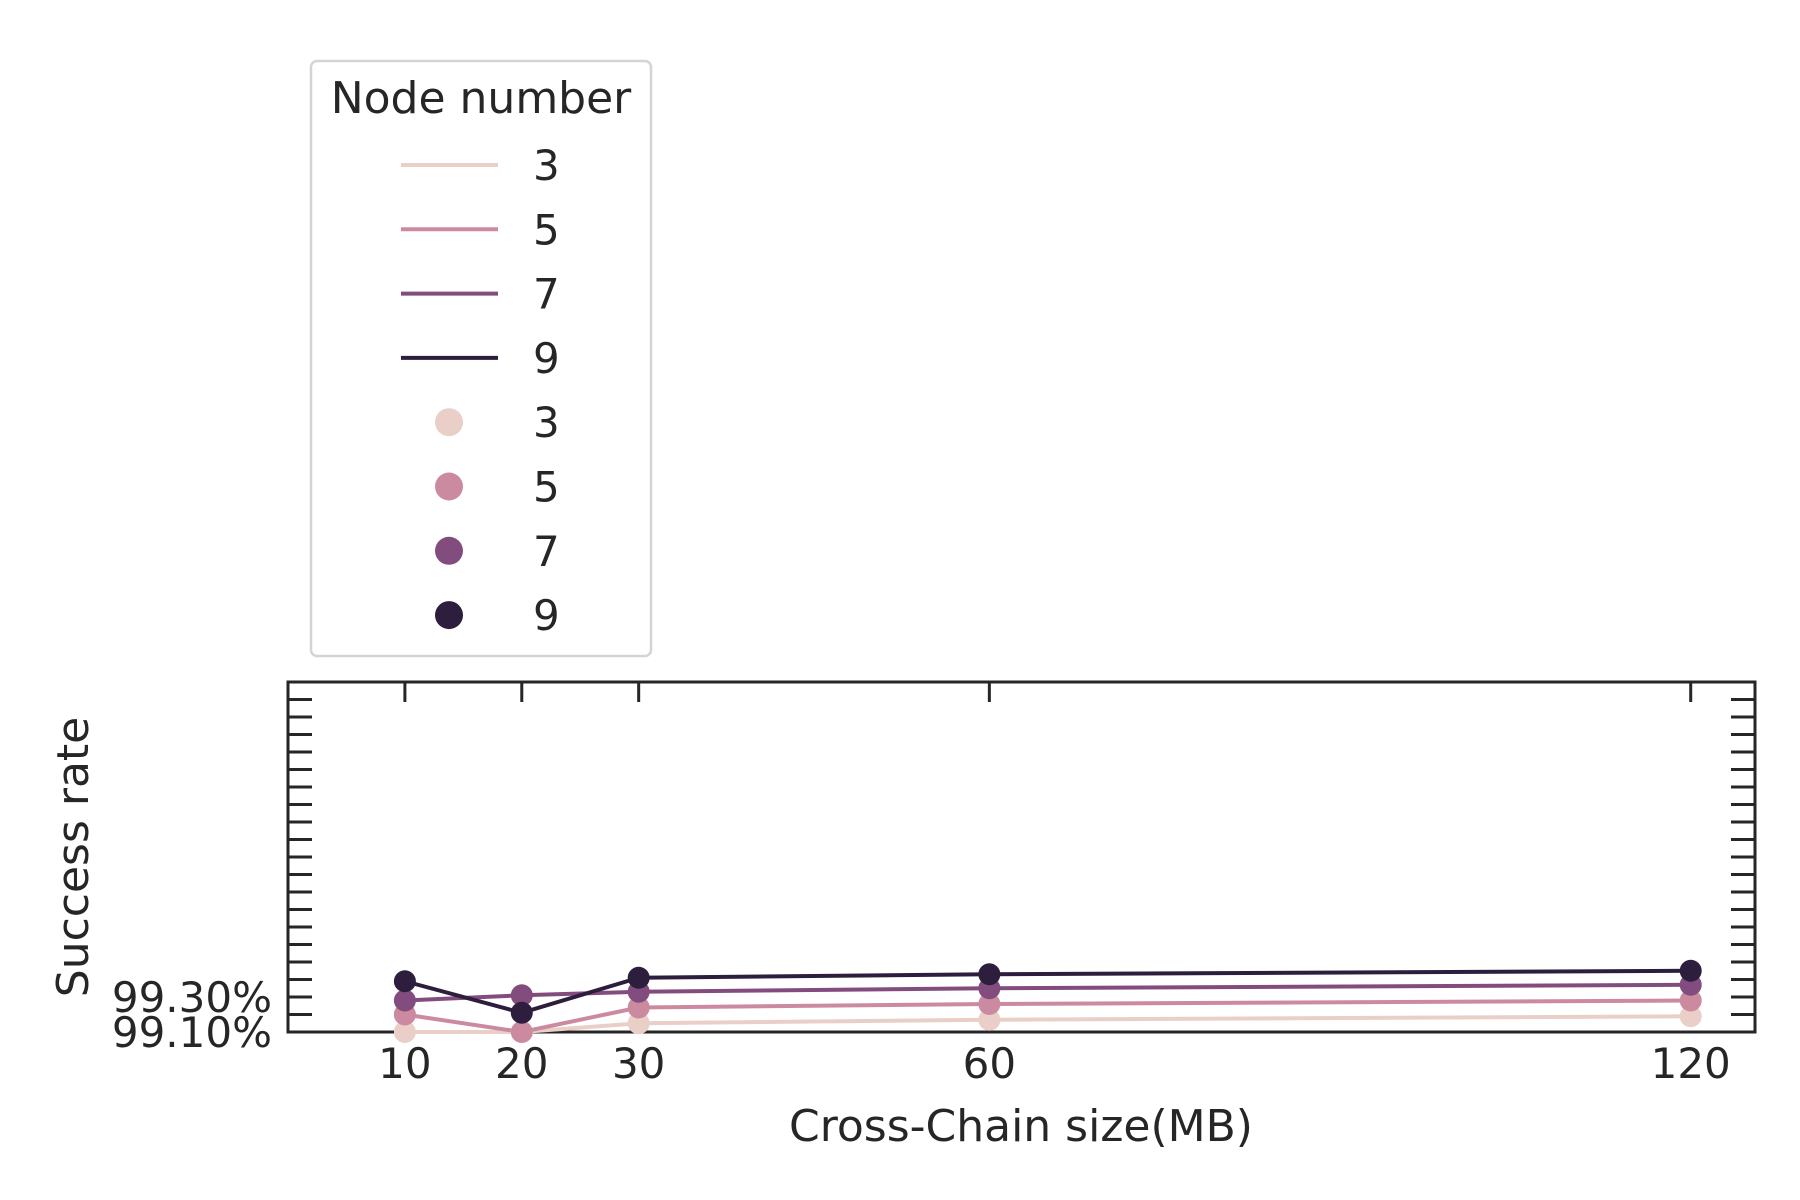 The image size is (1800, 1200). What do you see at coordinates (989, 1063) in the screenshot?
I see `x-tick-label: 60` at bounding box center [989, 1063].